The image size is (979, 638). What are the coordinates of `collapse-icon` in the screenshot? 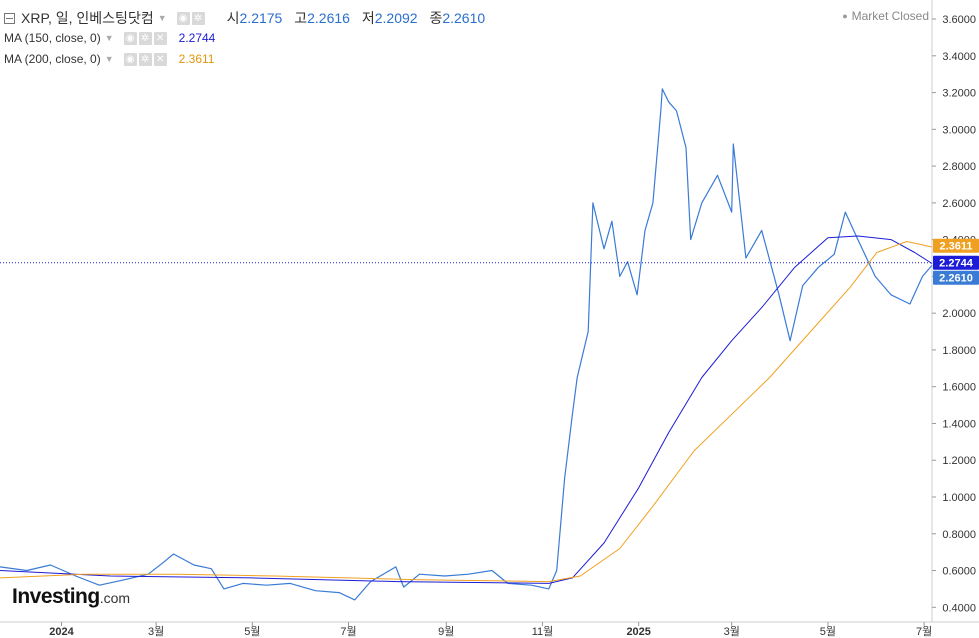 It's located at (9, 18).